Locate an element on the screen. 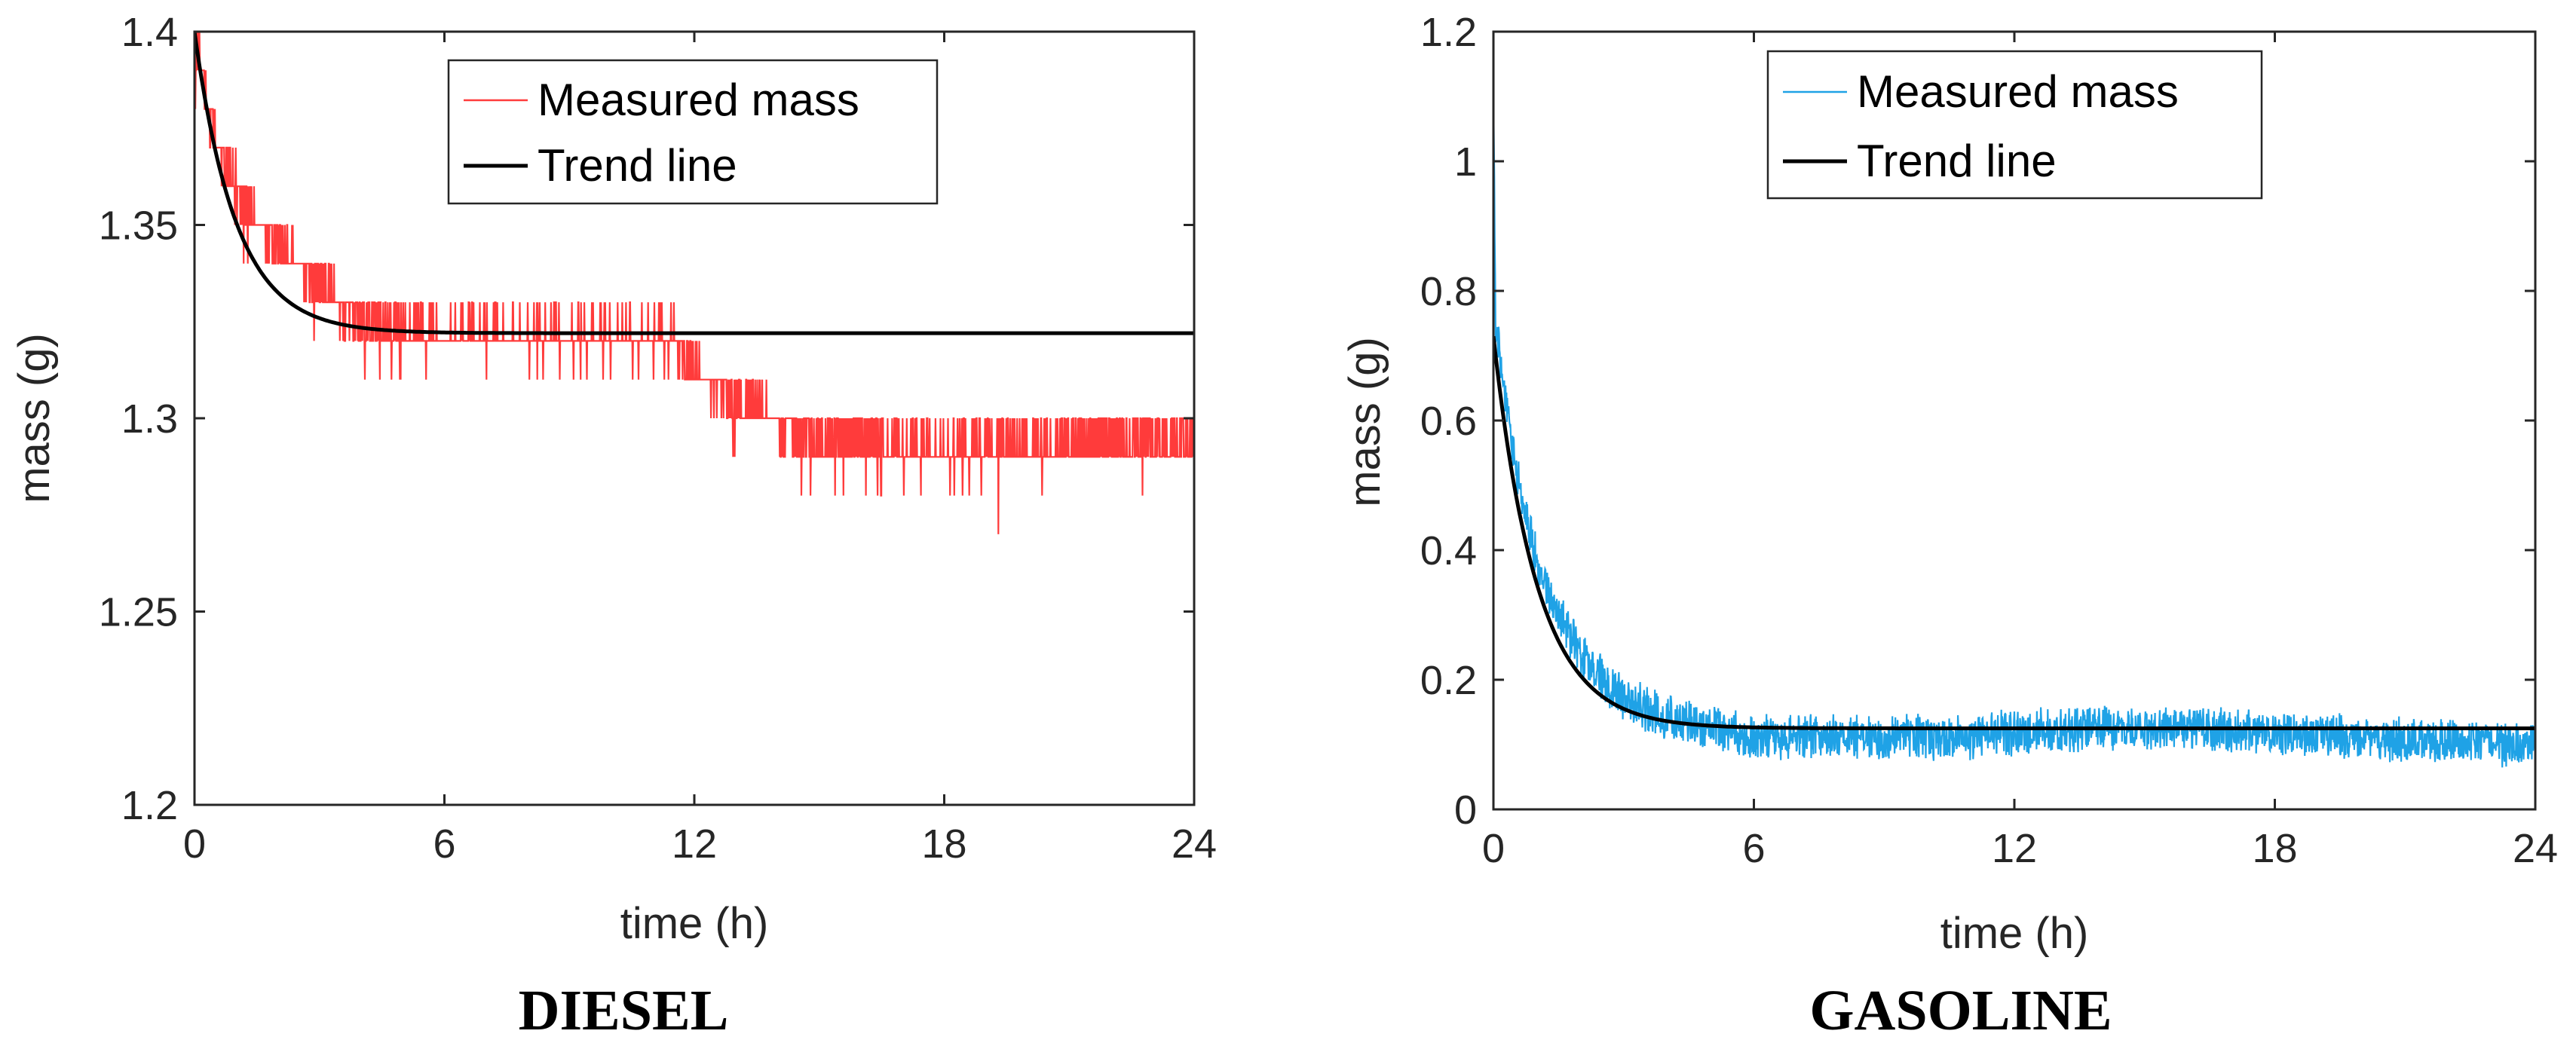 The width and height of the screenshot is (2576, 1046). diesel-x-tick-label: 24 is located at coordinates (1194, 844).